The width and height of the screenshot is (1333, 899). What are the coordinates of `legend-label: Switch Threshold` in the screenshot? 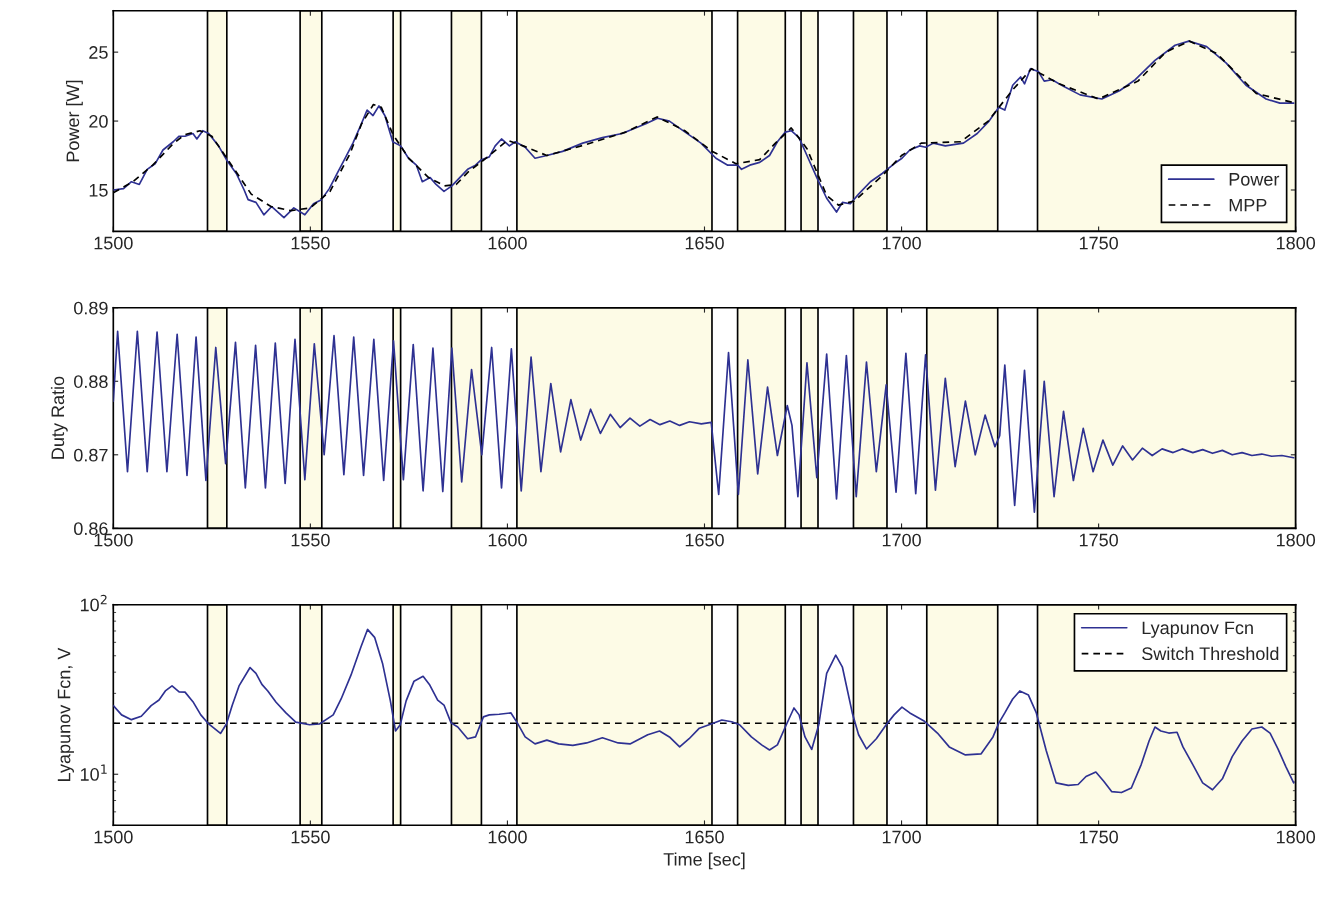 It's located at (1210, 653).